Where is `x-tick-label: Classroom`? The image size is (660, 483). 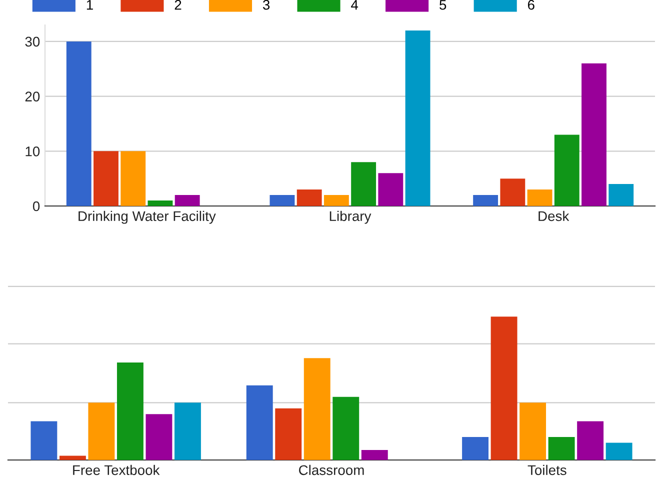 x-tick-label: Classroom is located at coordinates (331, 470).